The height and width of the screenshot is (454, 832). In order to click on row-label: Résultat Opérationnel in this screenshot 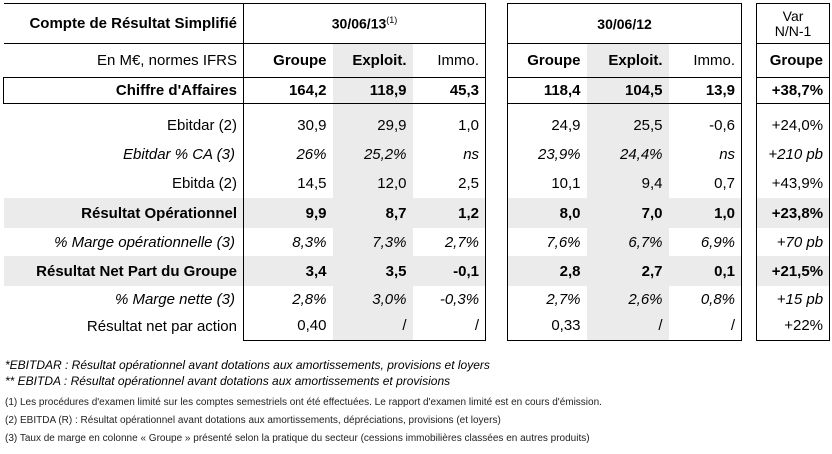, I will do `click(123, 213)`.